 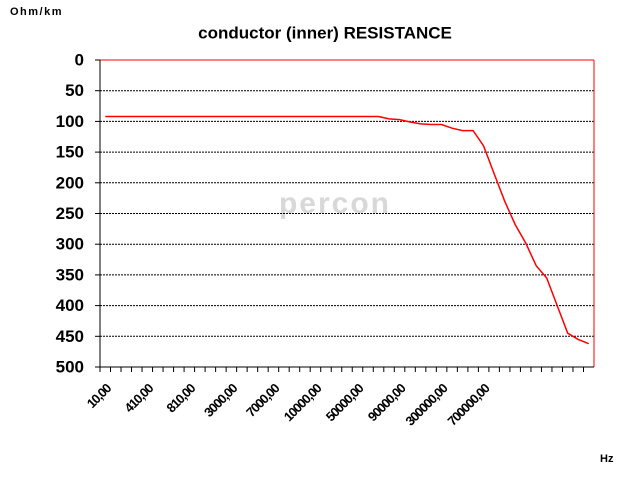 I want to click on y-tick-label: 450, so click(x=70, y=336).